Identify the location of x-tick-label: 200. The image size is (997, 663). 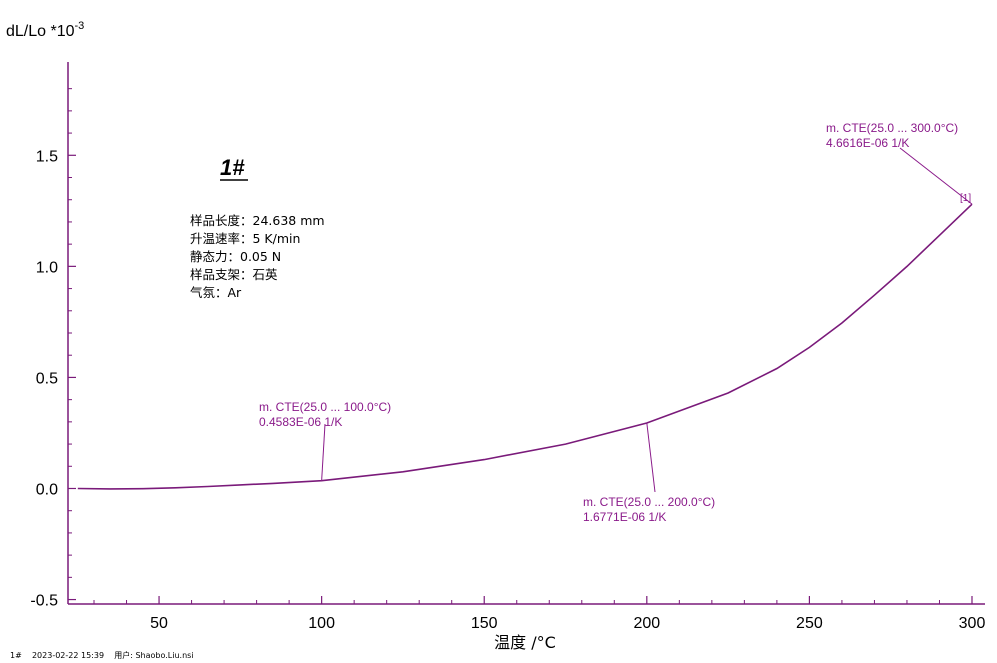
(646, 623).